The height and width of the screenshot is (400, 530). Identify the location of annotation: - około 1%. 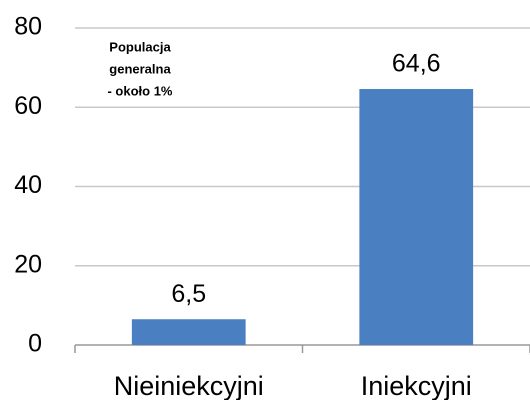
(139, 90).